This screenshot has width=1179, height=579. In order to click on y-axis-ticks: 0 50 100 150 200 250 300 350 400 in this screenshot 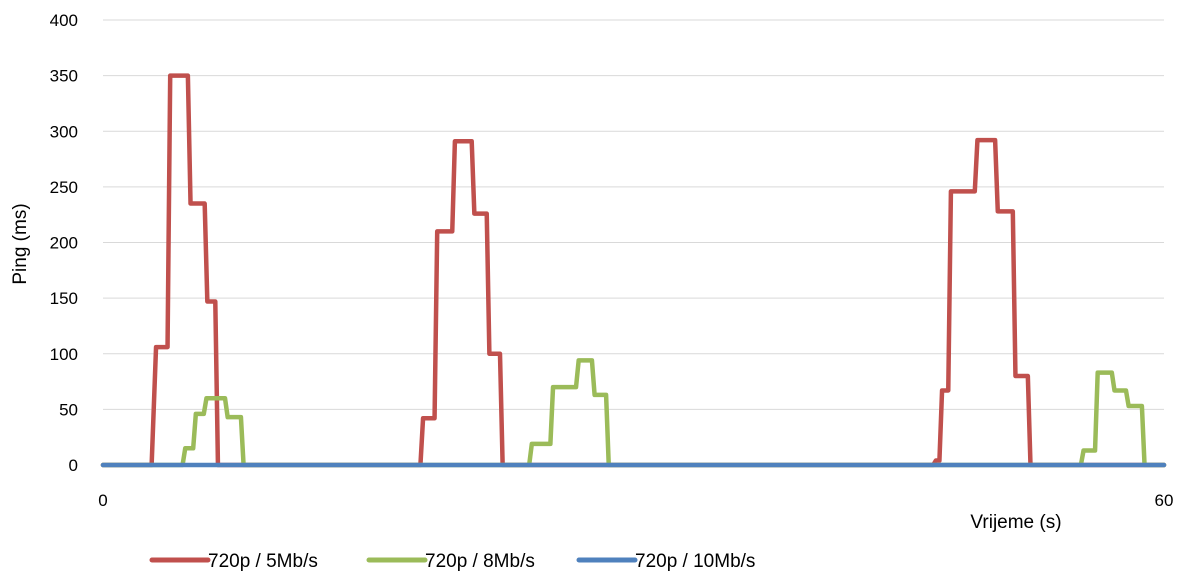, I will do `click(64, 243)`.